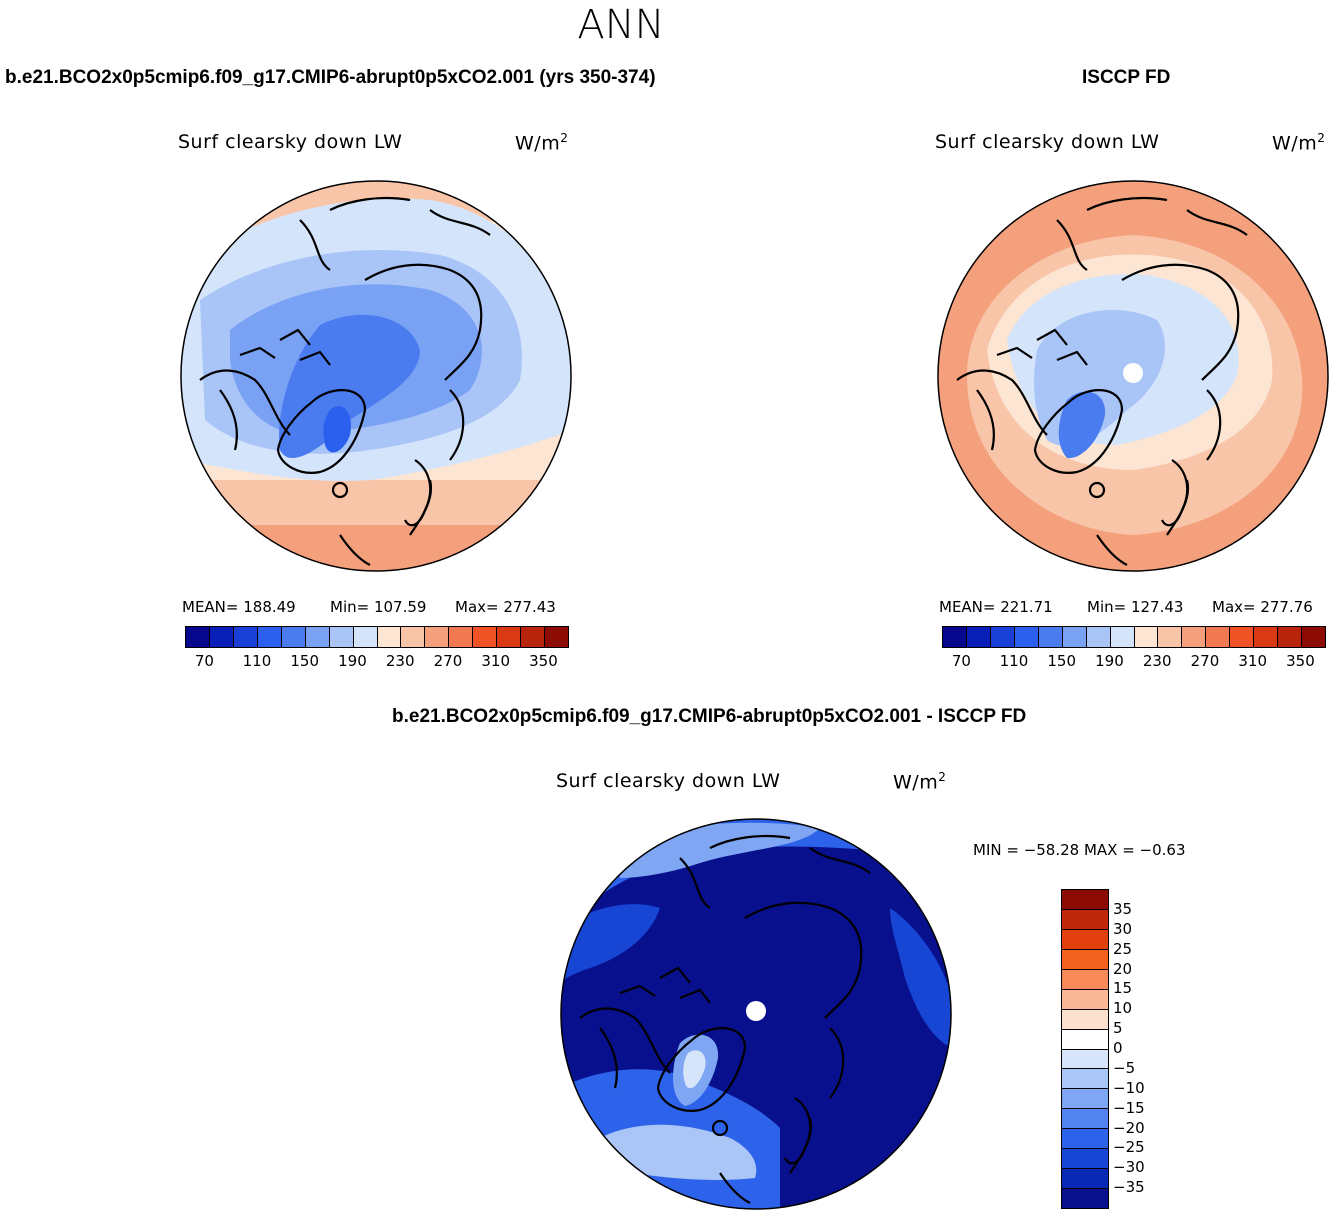 The width and height of the screenshot is (1336, 1217). I want to click on diff-polar-map, so click(756, 1014).